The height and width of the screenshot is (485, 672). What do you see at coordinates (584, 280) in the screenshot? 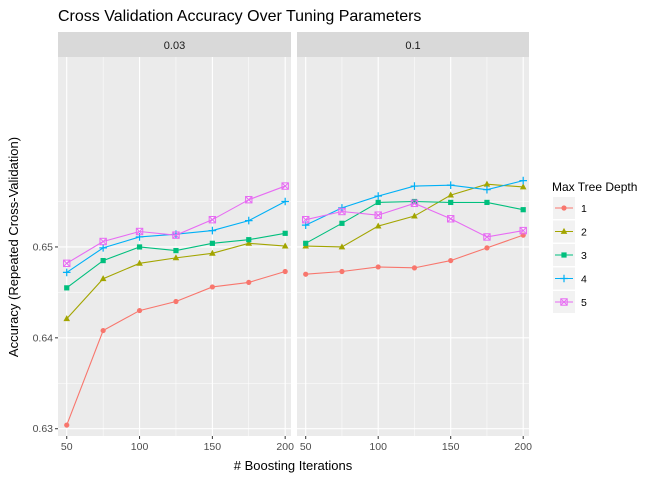
I see `legend-label: 4` at bounding box center [584, 280].